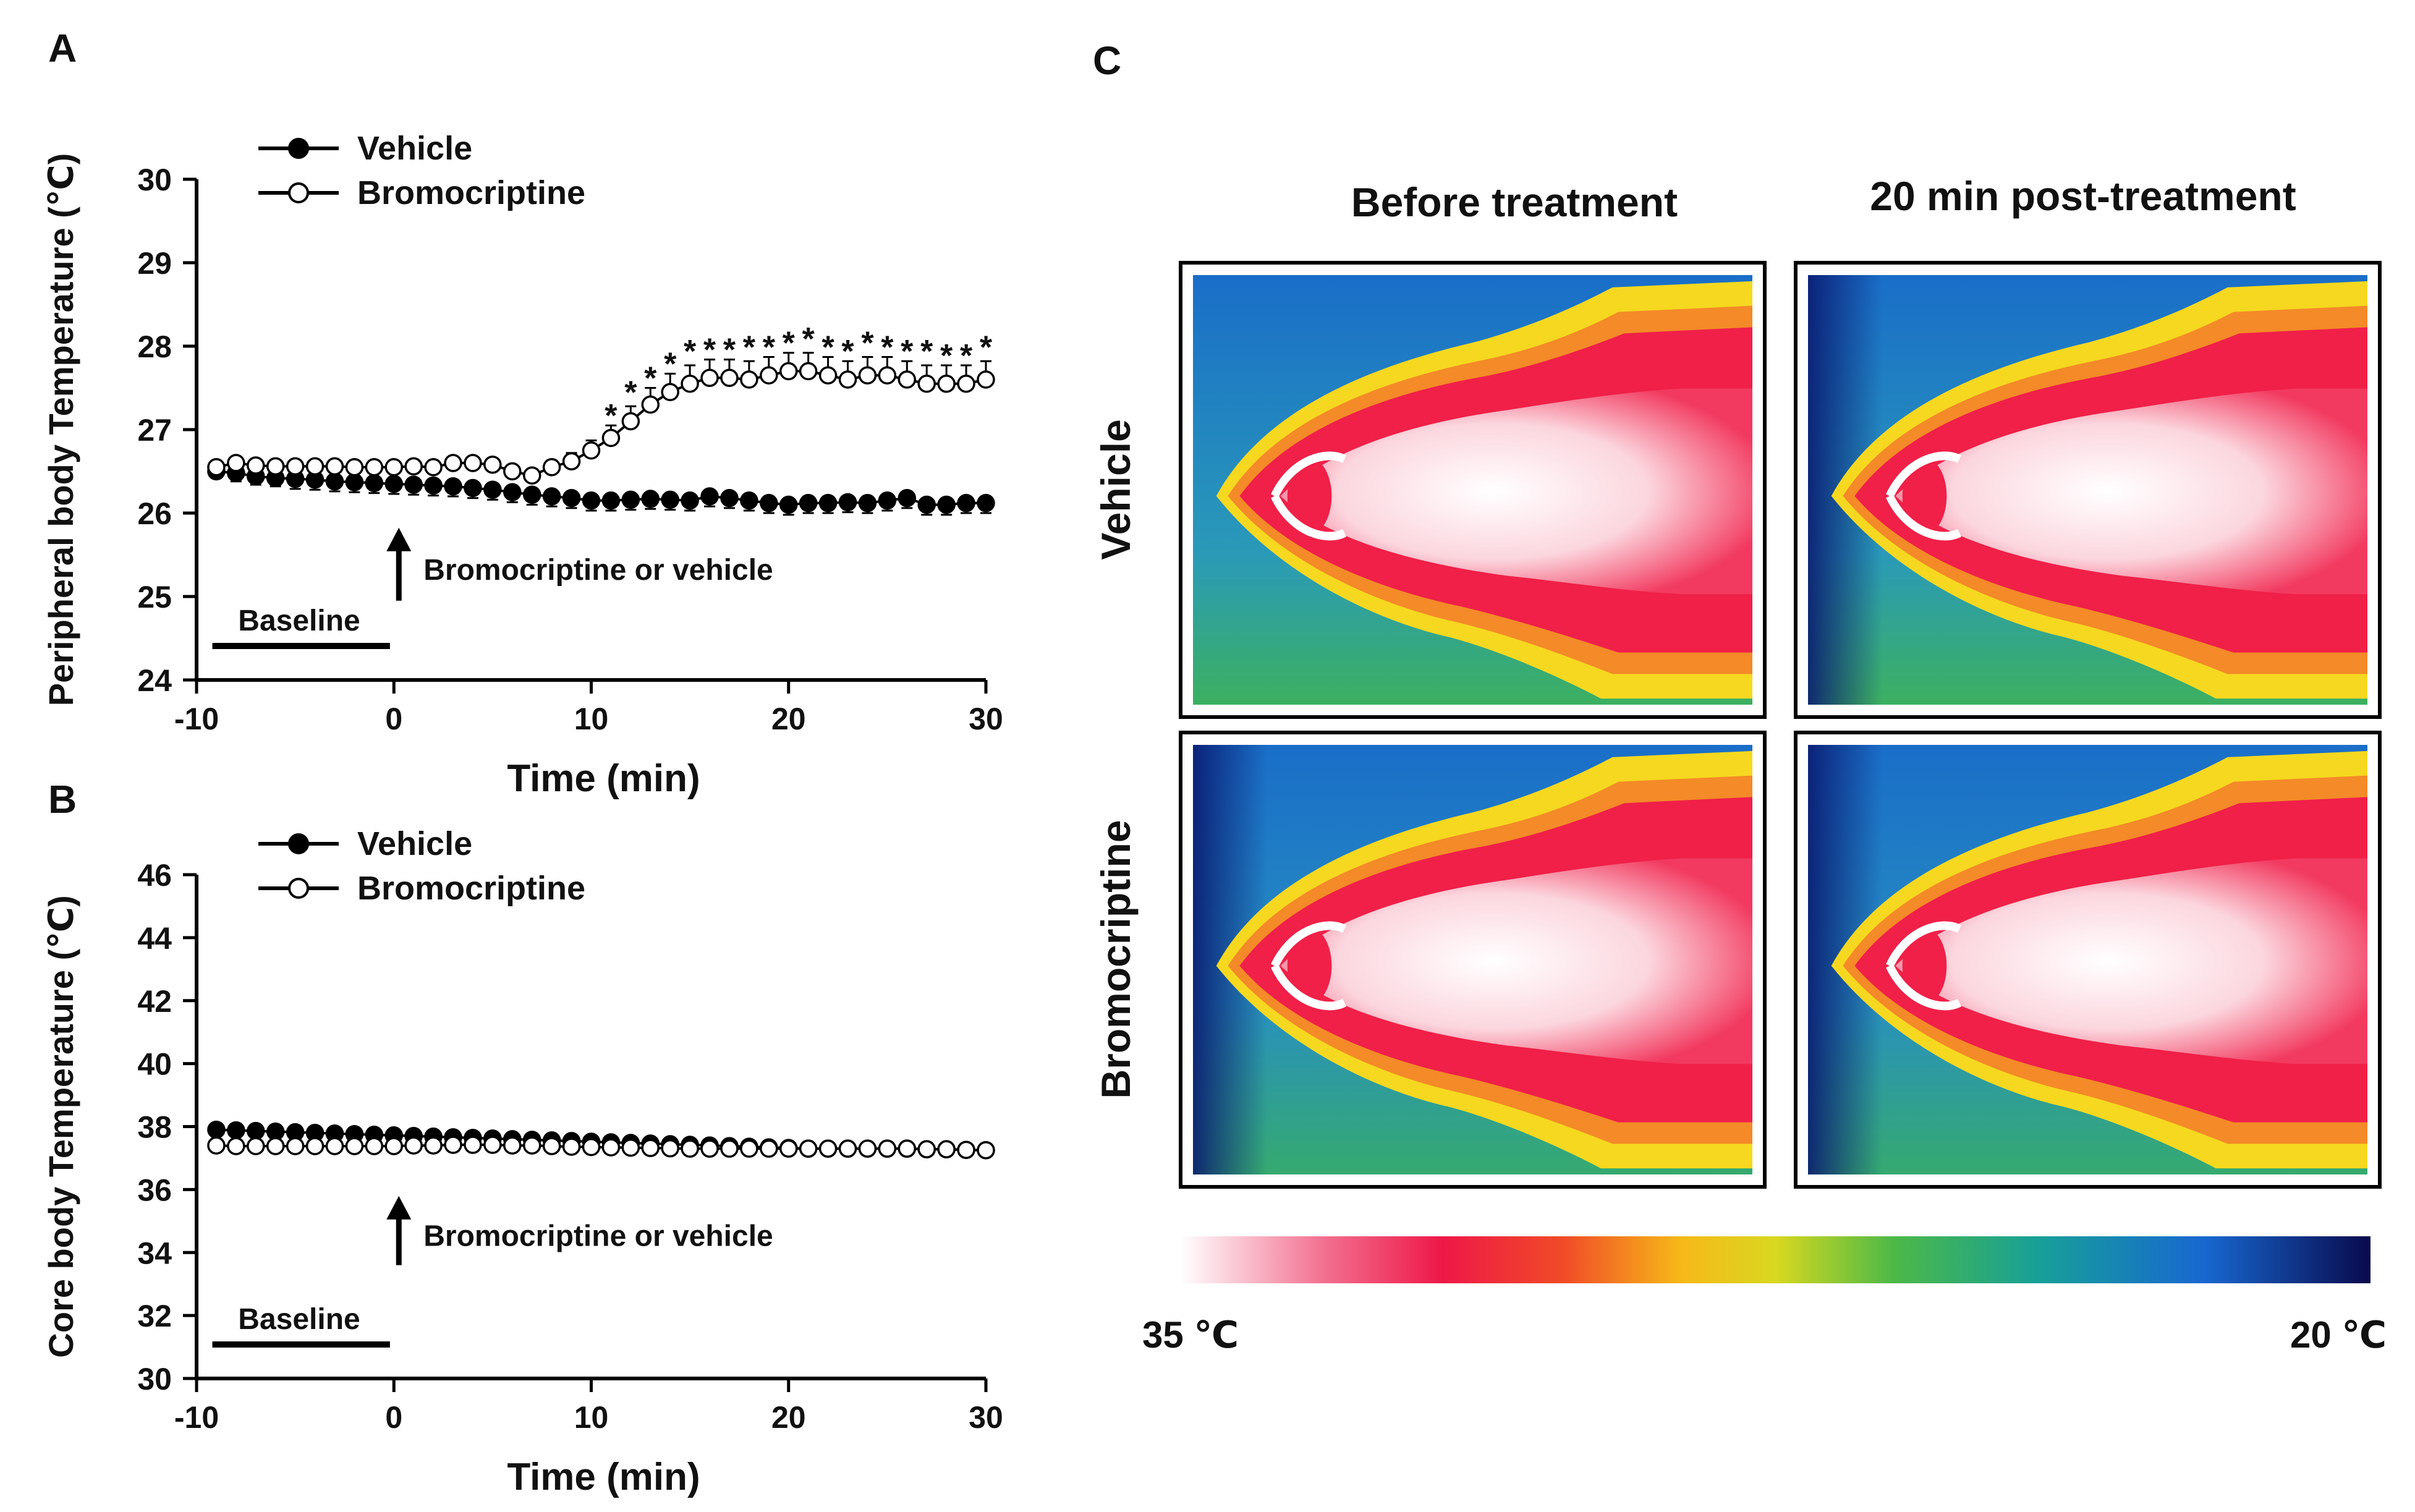  What do you see at coordinates (471, 888) in the screenshot?
I see `legend-entry: Bromocriptine` at bounding box center [471, 888].